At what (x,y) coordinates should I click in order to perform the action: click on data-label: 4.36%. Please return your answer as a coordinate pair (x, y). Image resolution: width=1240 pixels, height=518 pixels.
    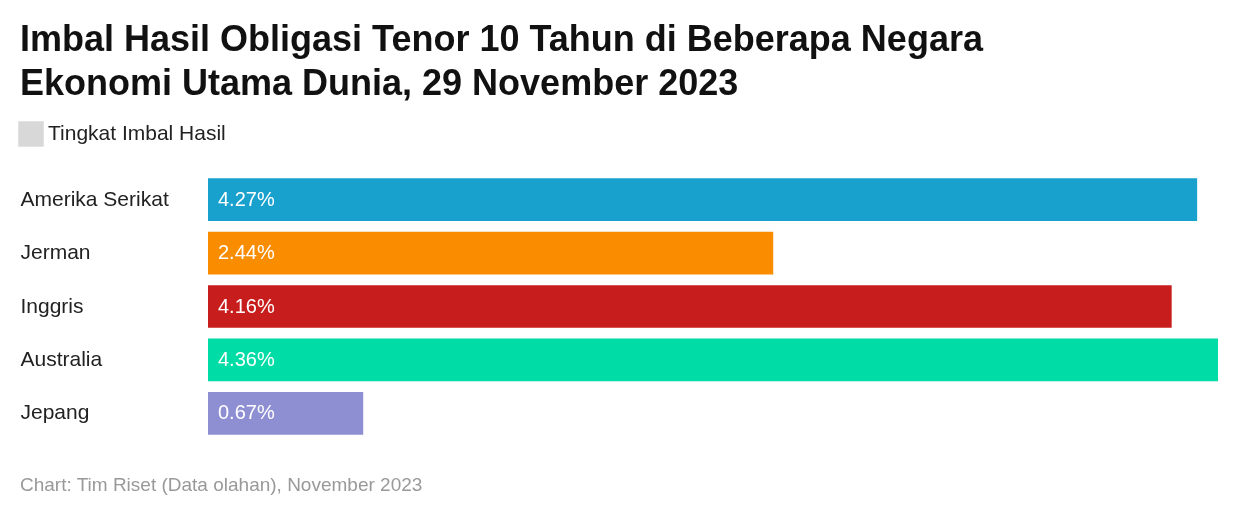
    Looking at the image, I should click on (246, 358).